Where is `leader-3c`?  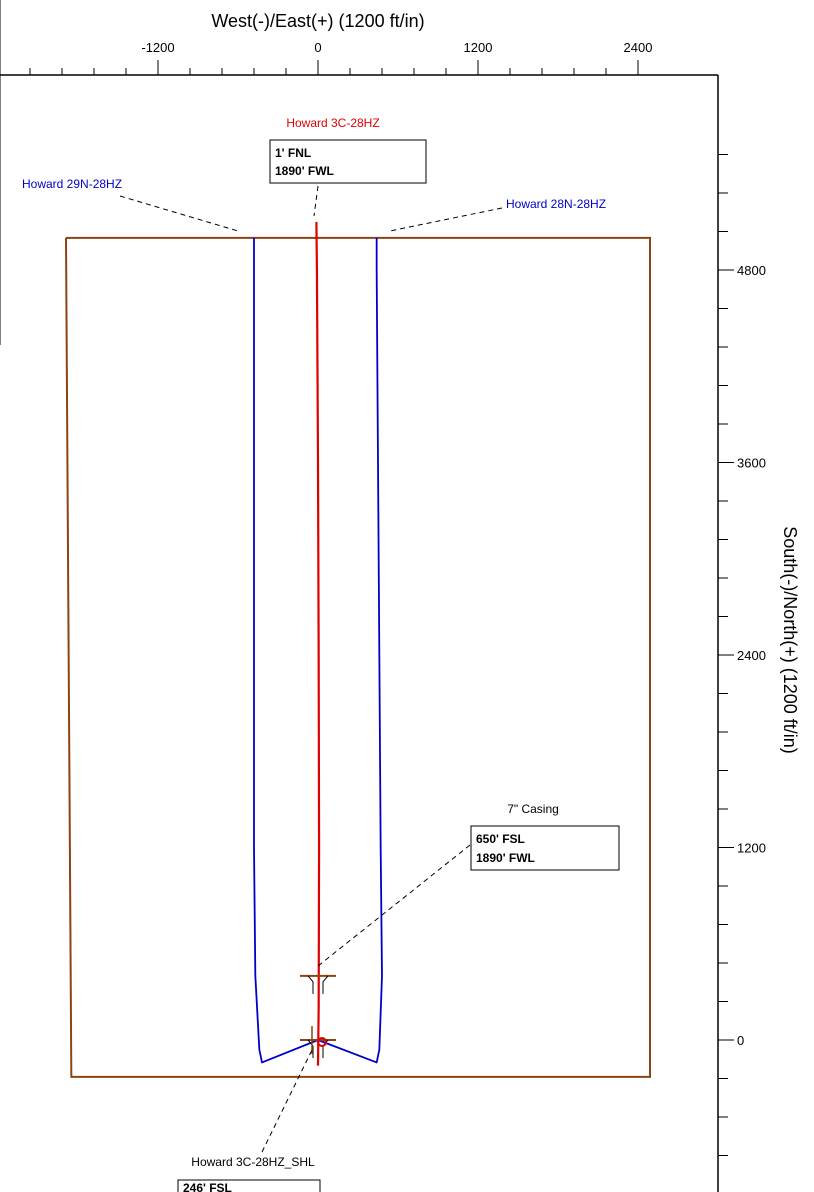
leader-3c is located at coordinates (316, 201).